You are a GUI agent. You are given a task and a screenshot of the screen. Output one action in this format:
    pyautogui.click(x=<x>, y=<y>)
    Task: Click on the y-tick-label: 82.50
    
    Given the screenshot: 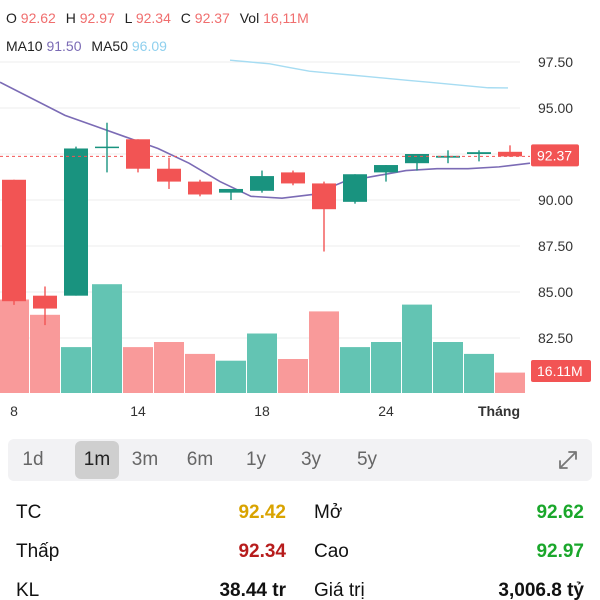 What is the action you would take?
    pyautogui.click(x=555, y=338)
    